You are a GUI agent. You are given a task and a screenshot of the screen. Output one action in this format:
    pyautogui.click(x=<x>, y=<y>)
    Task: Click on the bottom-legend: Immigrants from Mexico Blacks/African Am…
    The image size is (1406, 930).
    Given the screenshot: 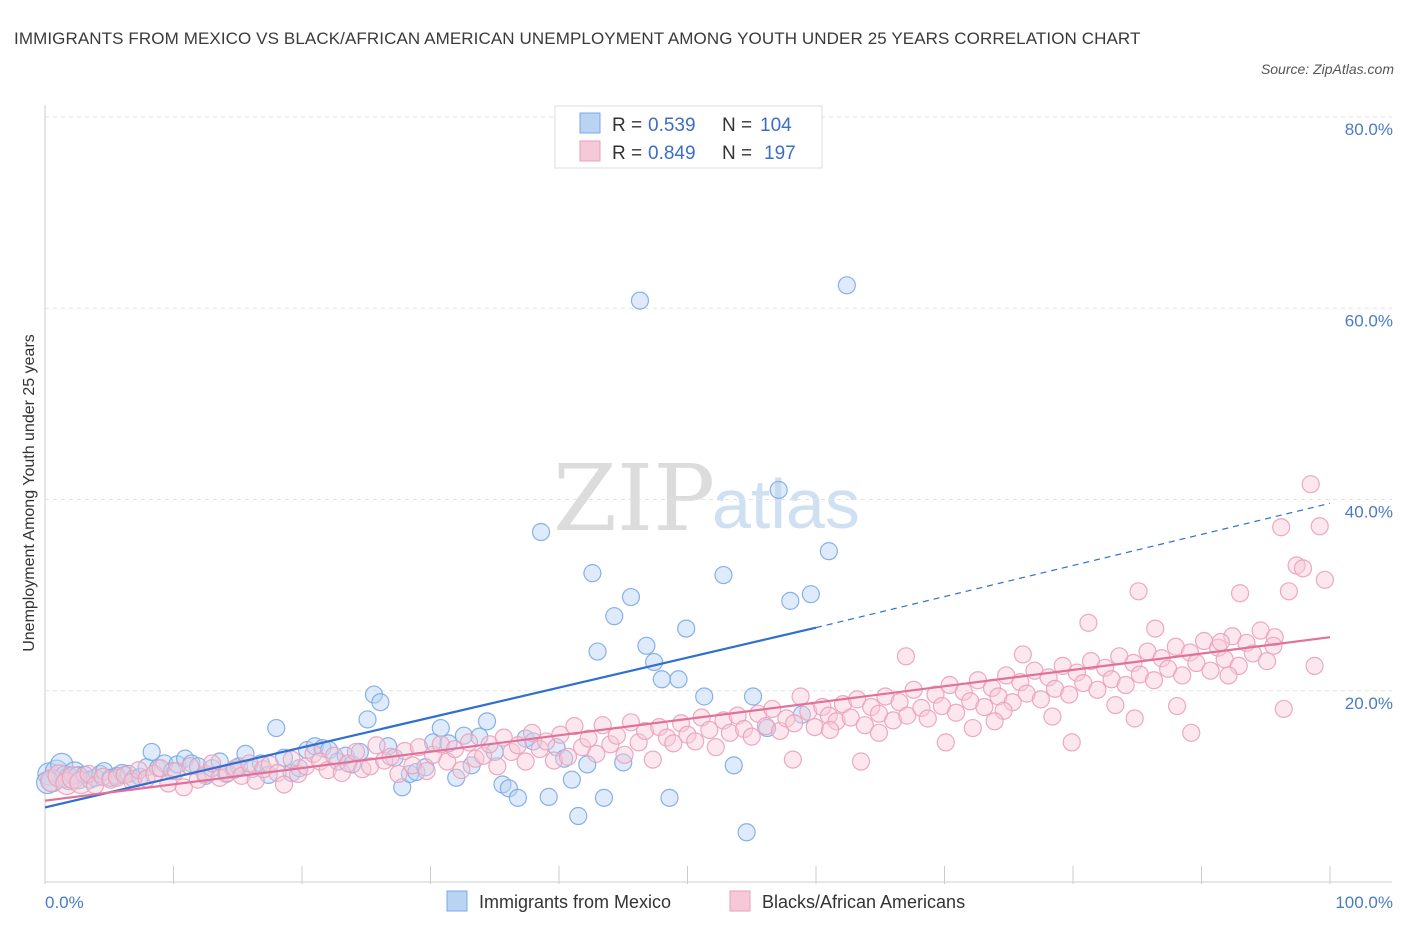 What is the action you would take?
    pyautogui.click(x=705, y=901)
    